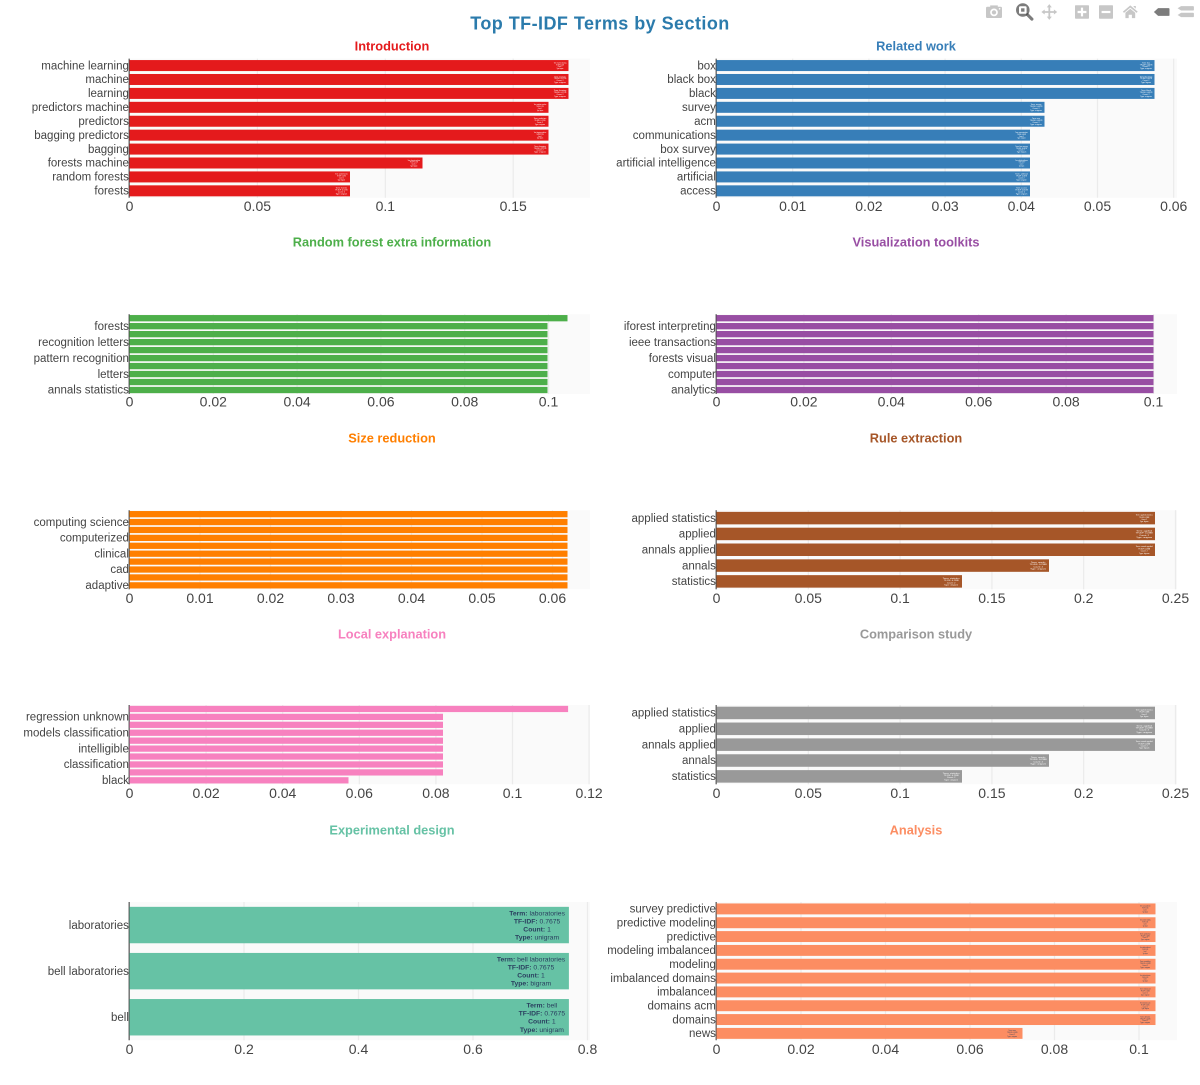  What do you see at coordinates (694, 1020) in the screenshot?
I see `svg-text: domains` at bounding box center [694, 1020].